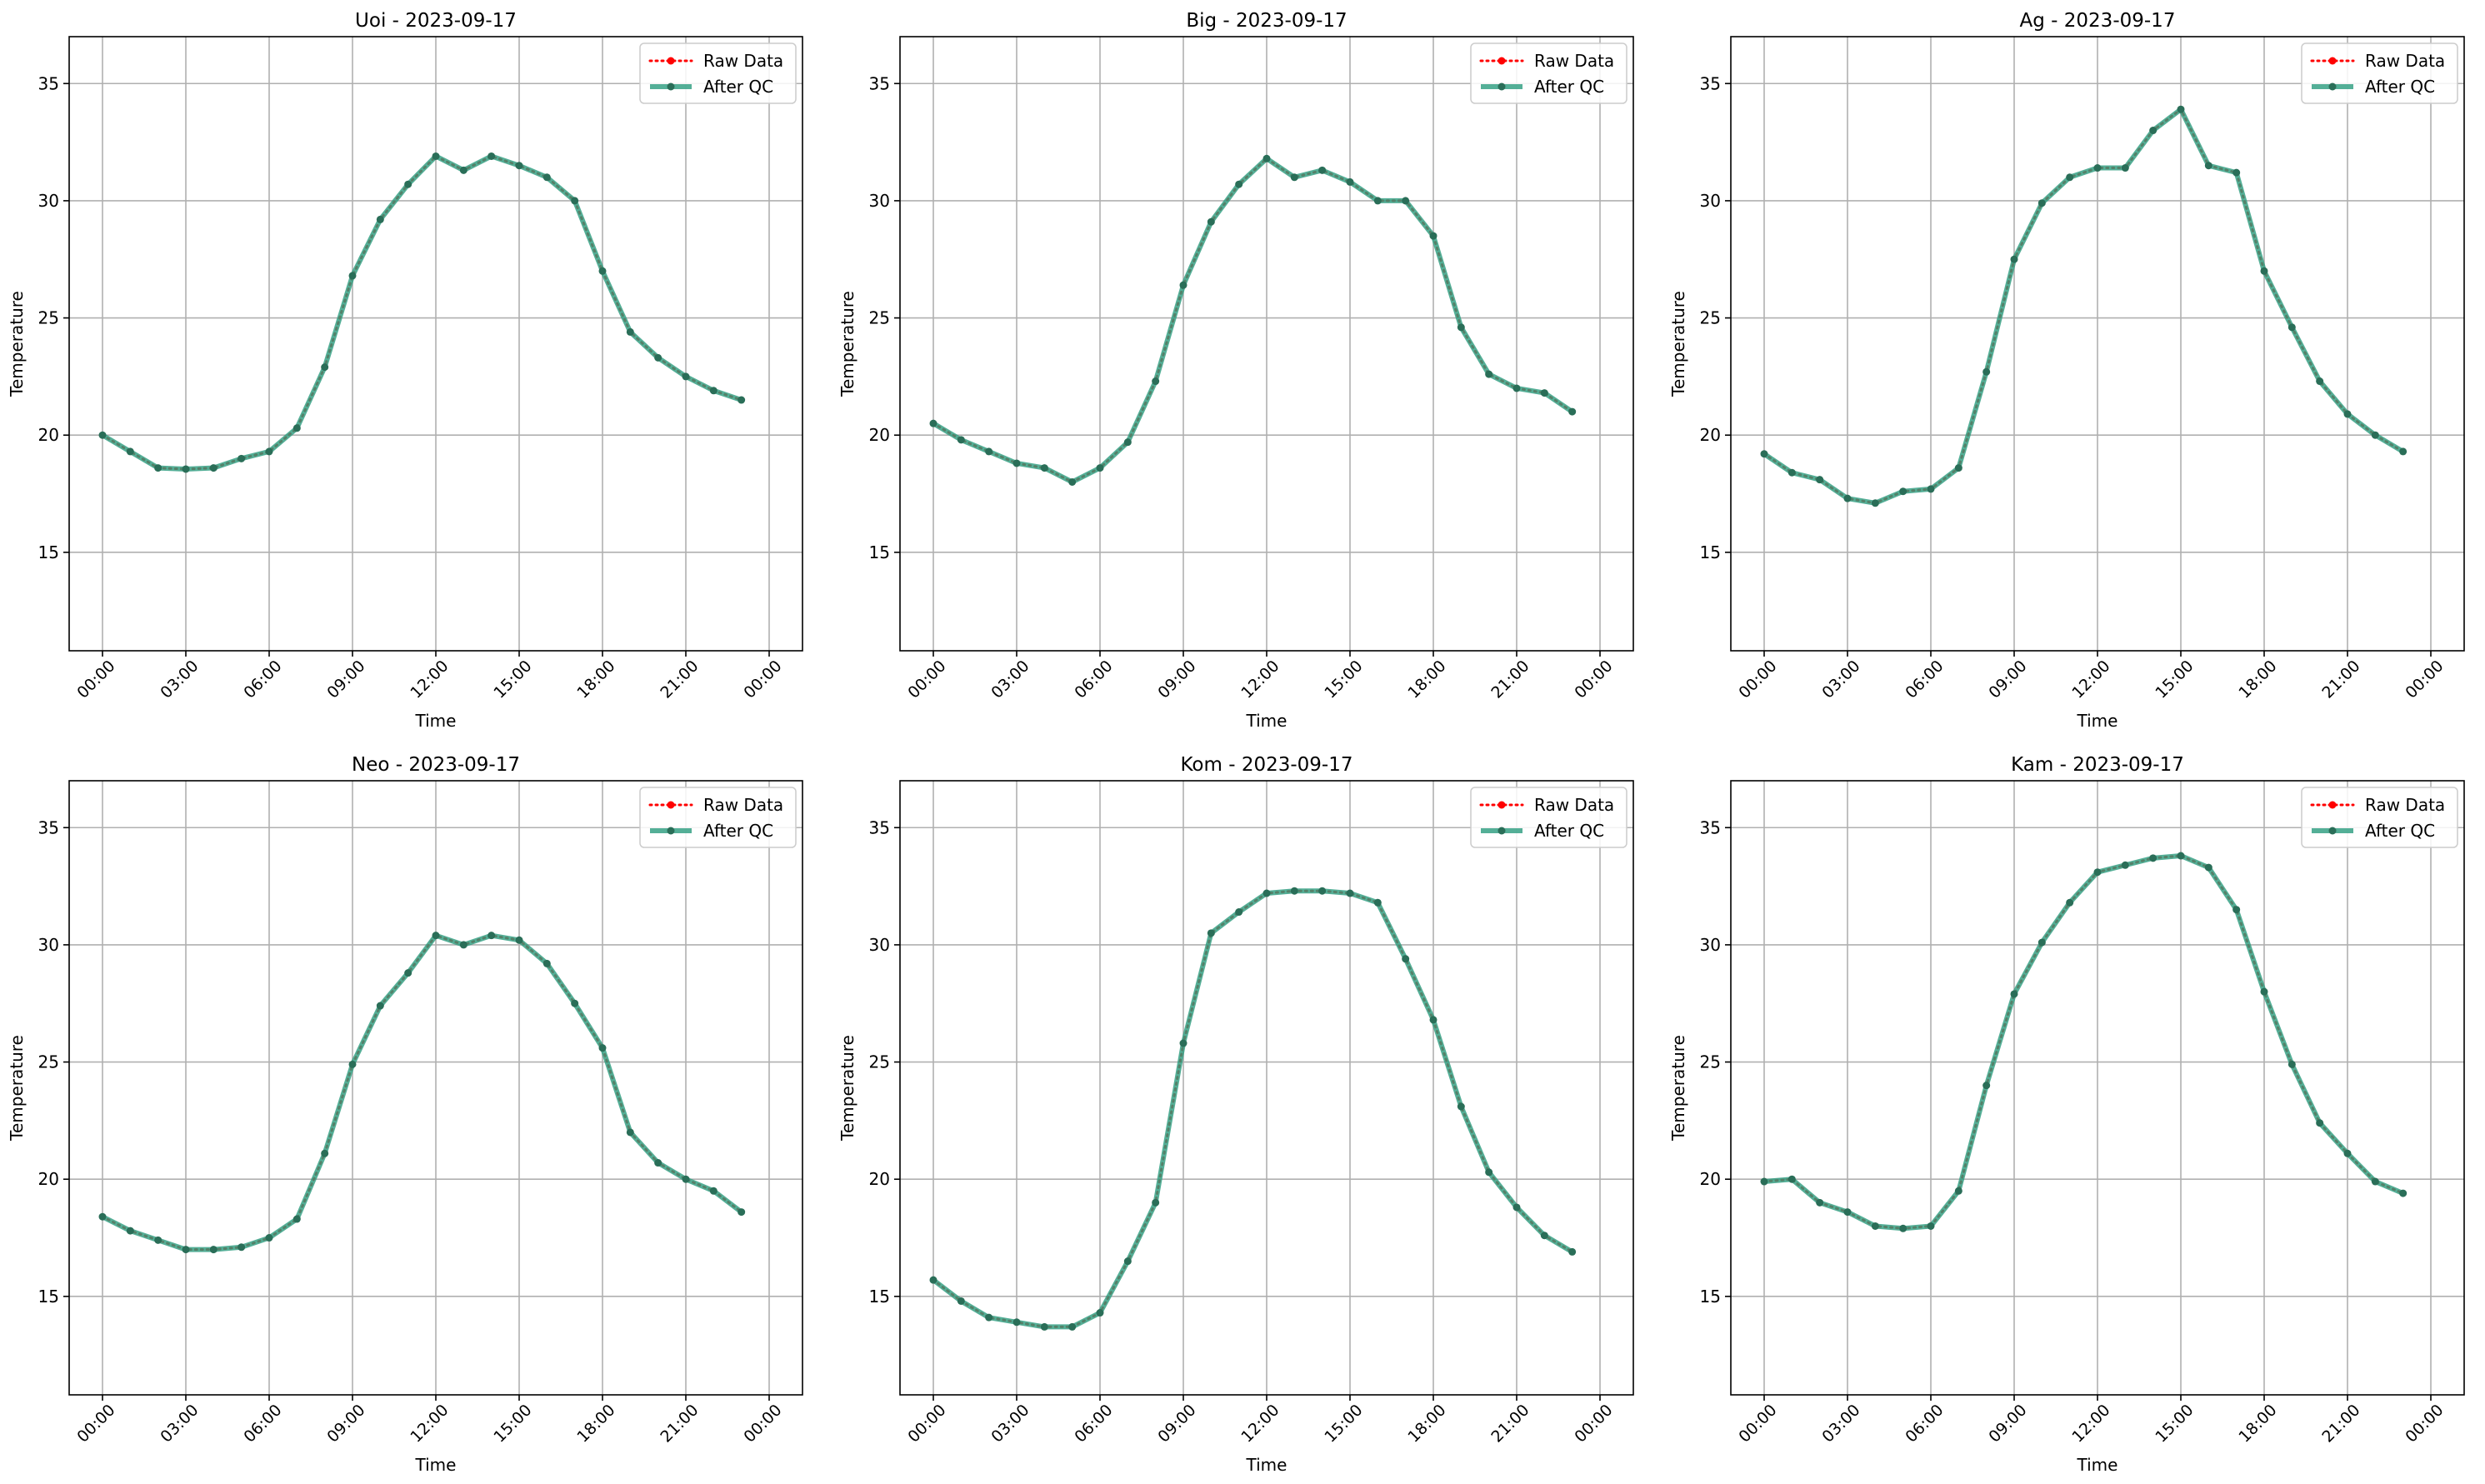 The image size is (2485, 1484). Describe the element at coordinates (48, 435) in the screenshot. I see `y-tick-label: 20` at that location.